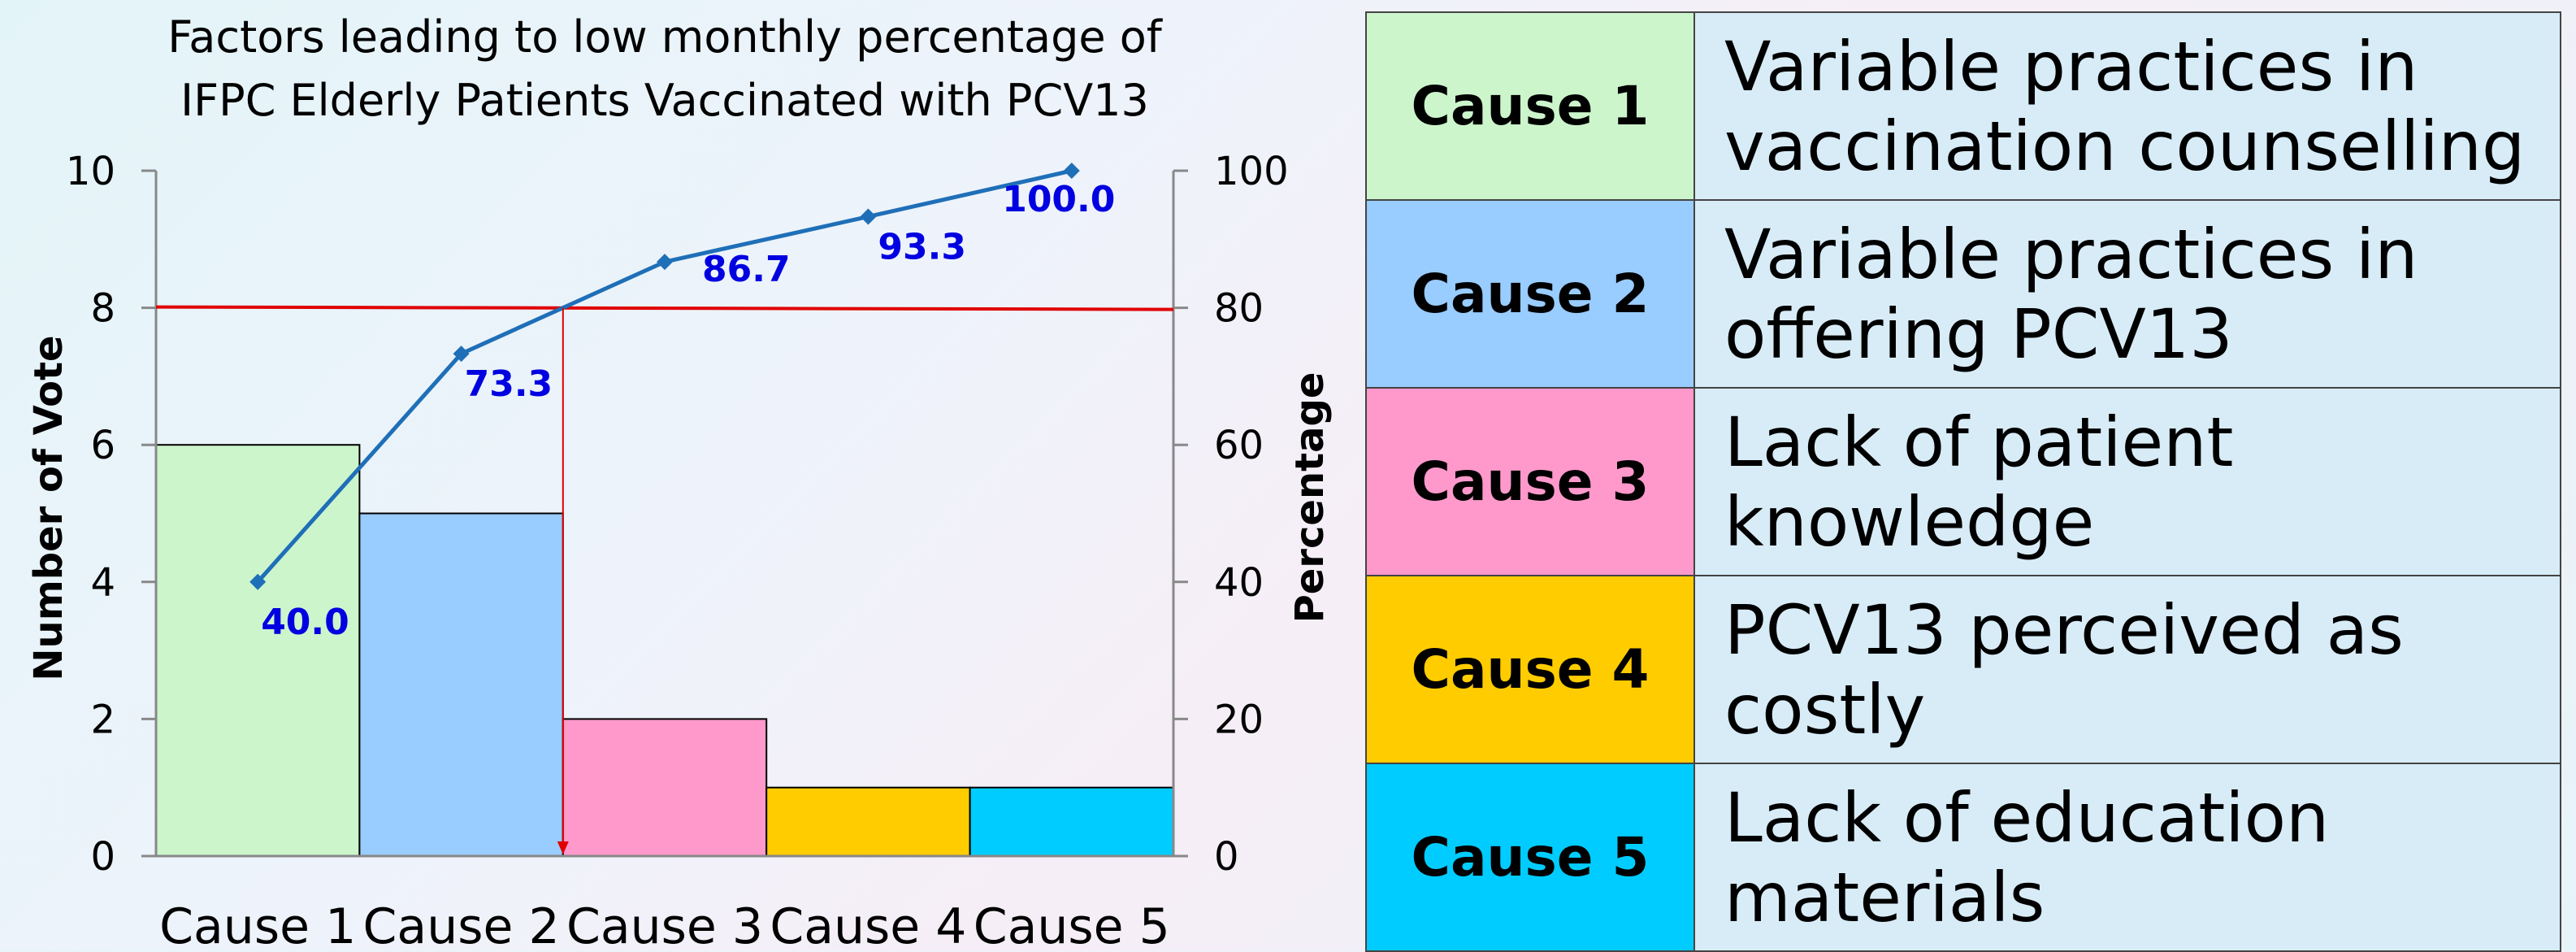 This screenshot has height=952, width=2576. I want to click on x-tick-label: Cause 3, so click(664, 925).